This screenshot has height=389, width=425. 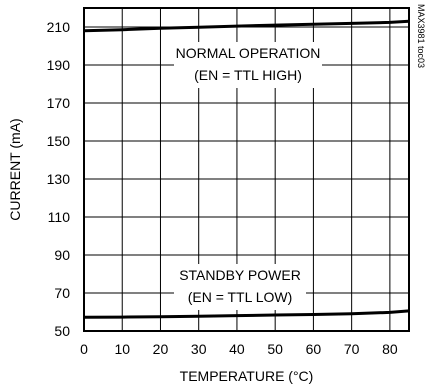 What do you see at coordinates (314, 349) in the screenshot?
I see `x-tick-label: 60` at bounding box center [314, 349].